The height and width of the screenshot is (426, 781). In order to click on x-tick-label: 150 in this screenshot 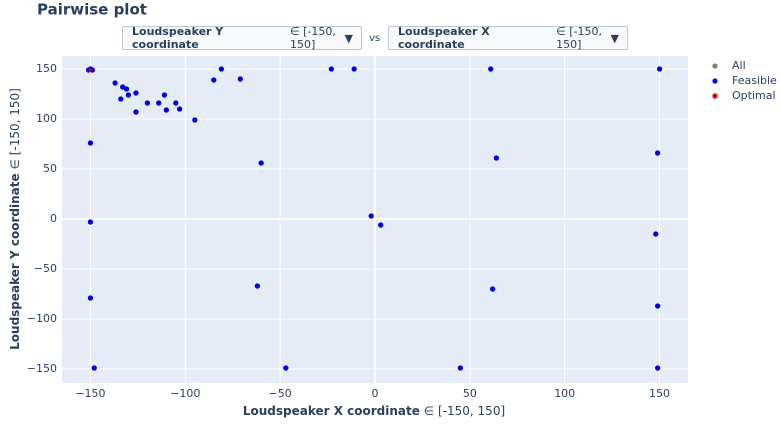, I will do `click(659, 393)`.